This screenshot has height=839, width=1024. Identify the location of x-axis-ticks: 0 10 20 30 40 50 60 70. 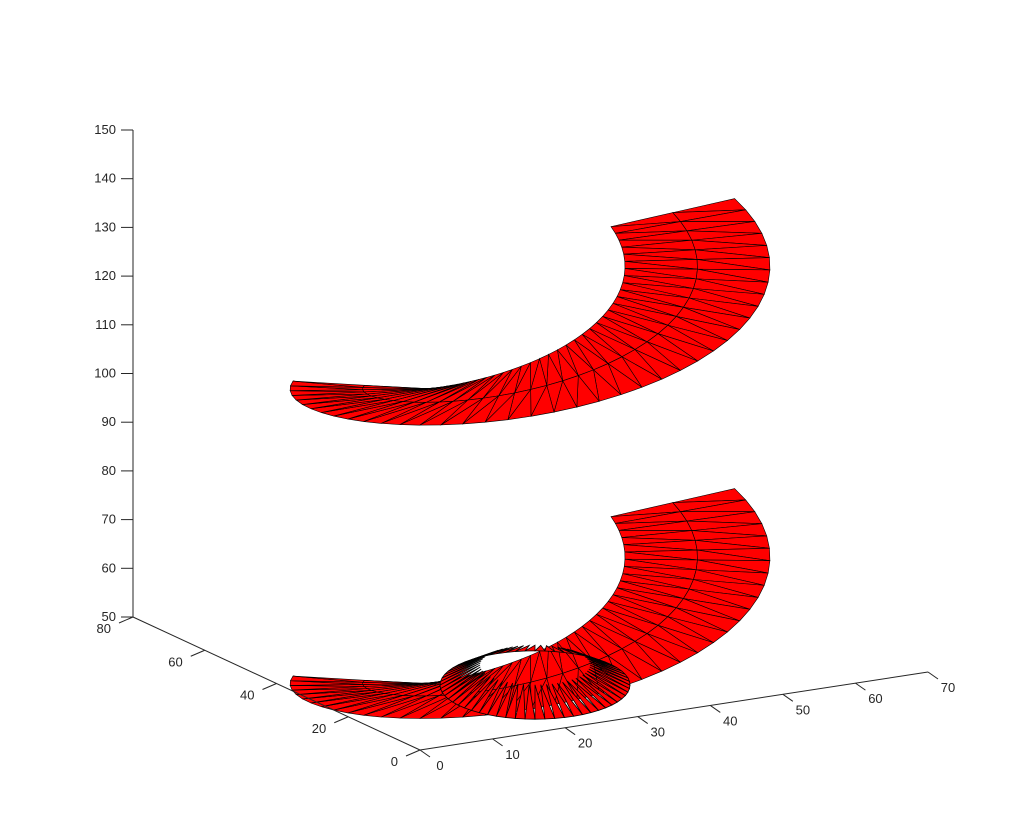
(687, 722).